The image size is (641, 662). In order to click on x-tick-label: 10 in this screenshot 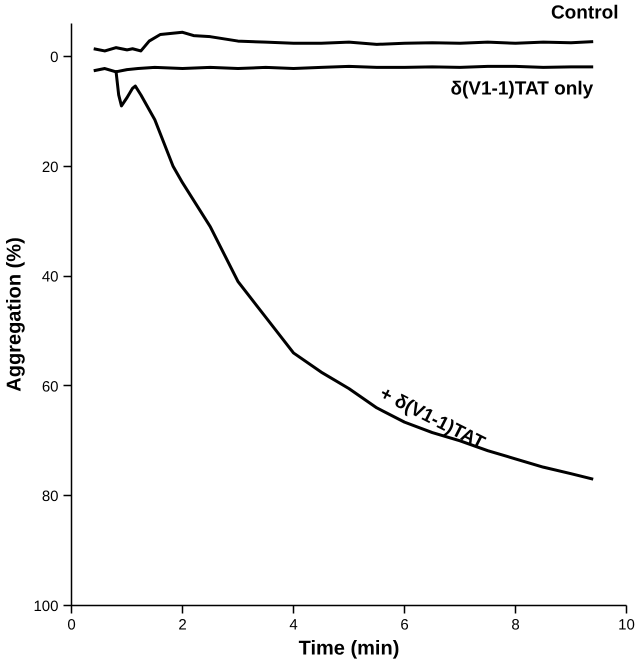, I will do `click(626, 625)`.